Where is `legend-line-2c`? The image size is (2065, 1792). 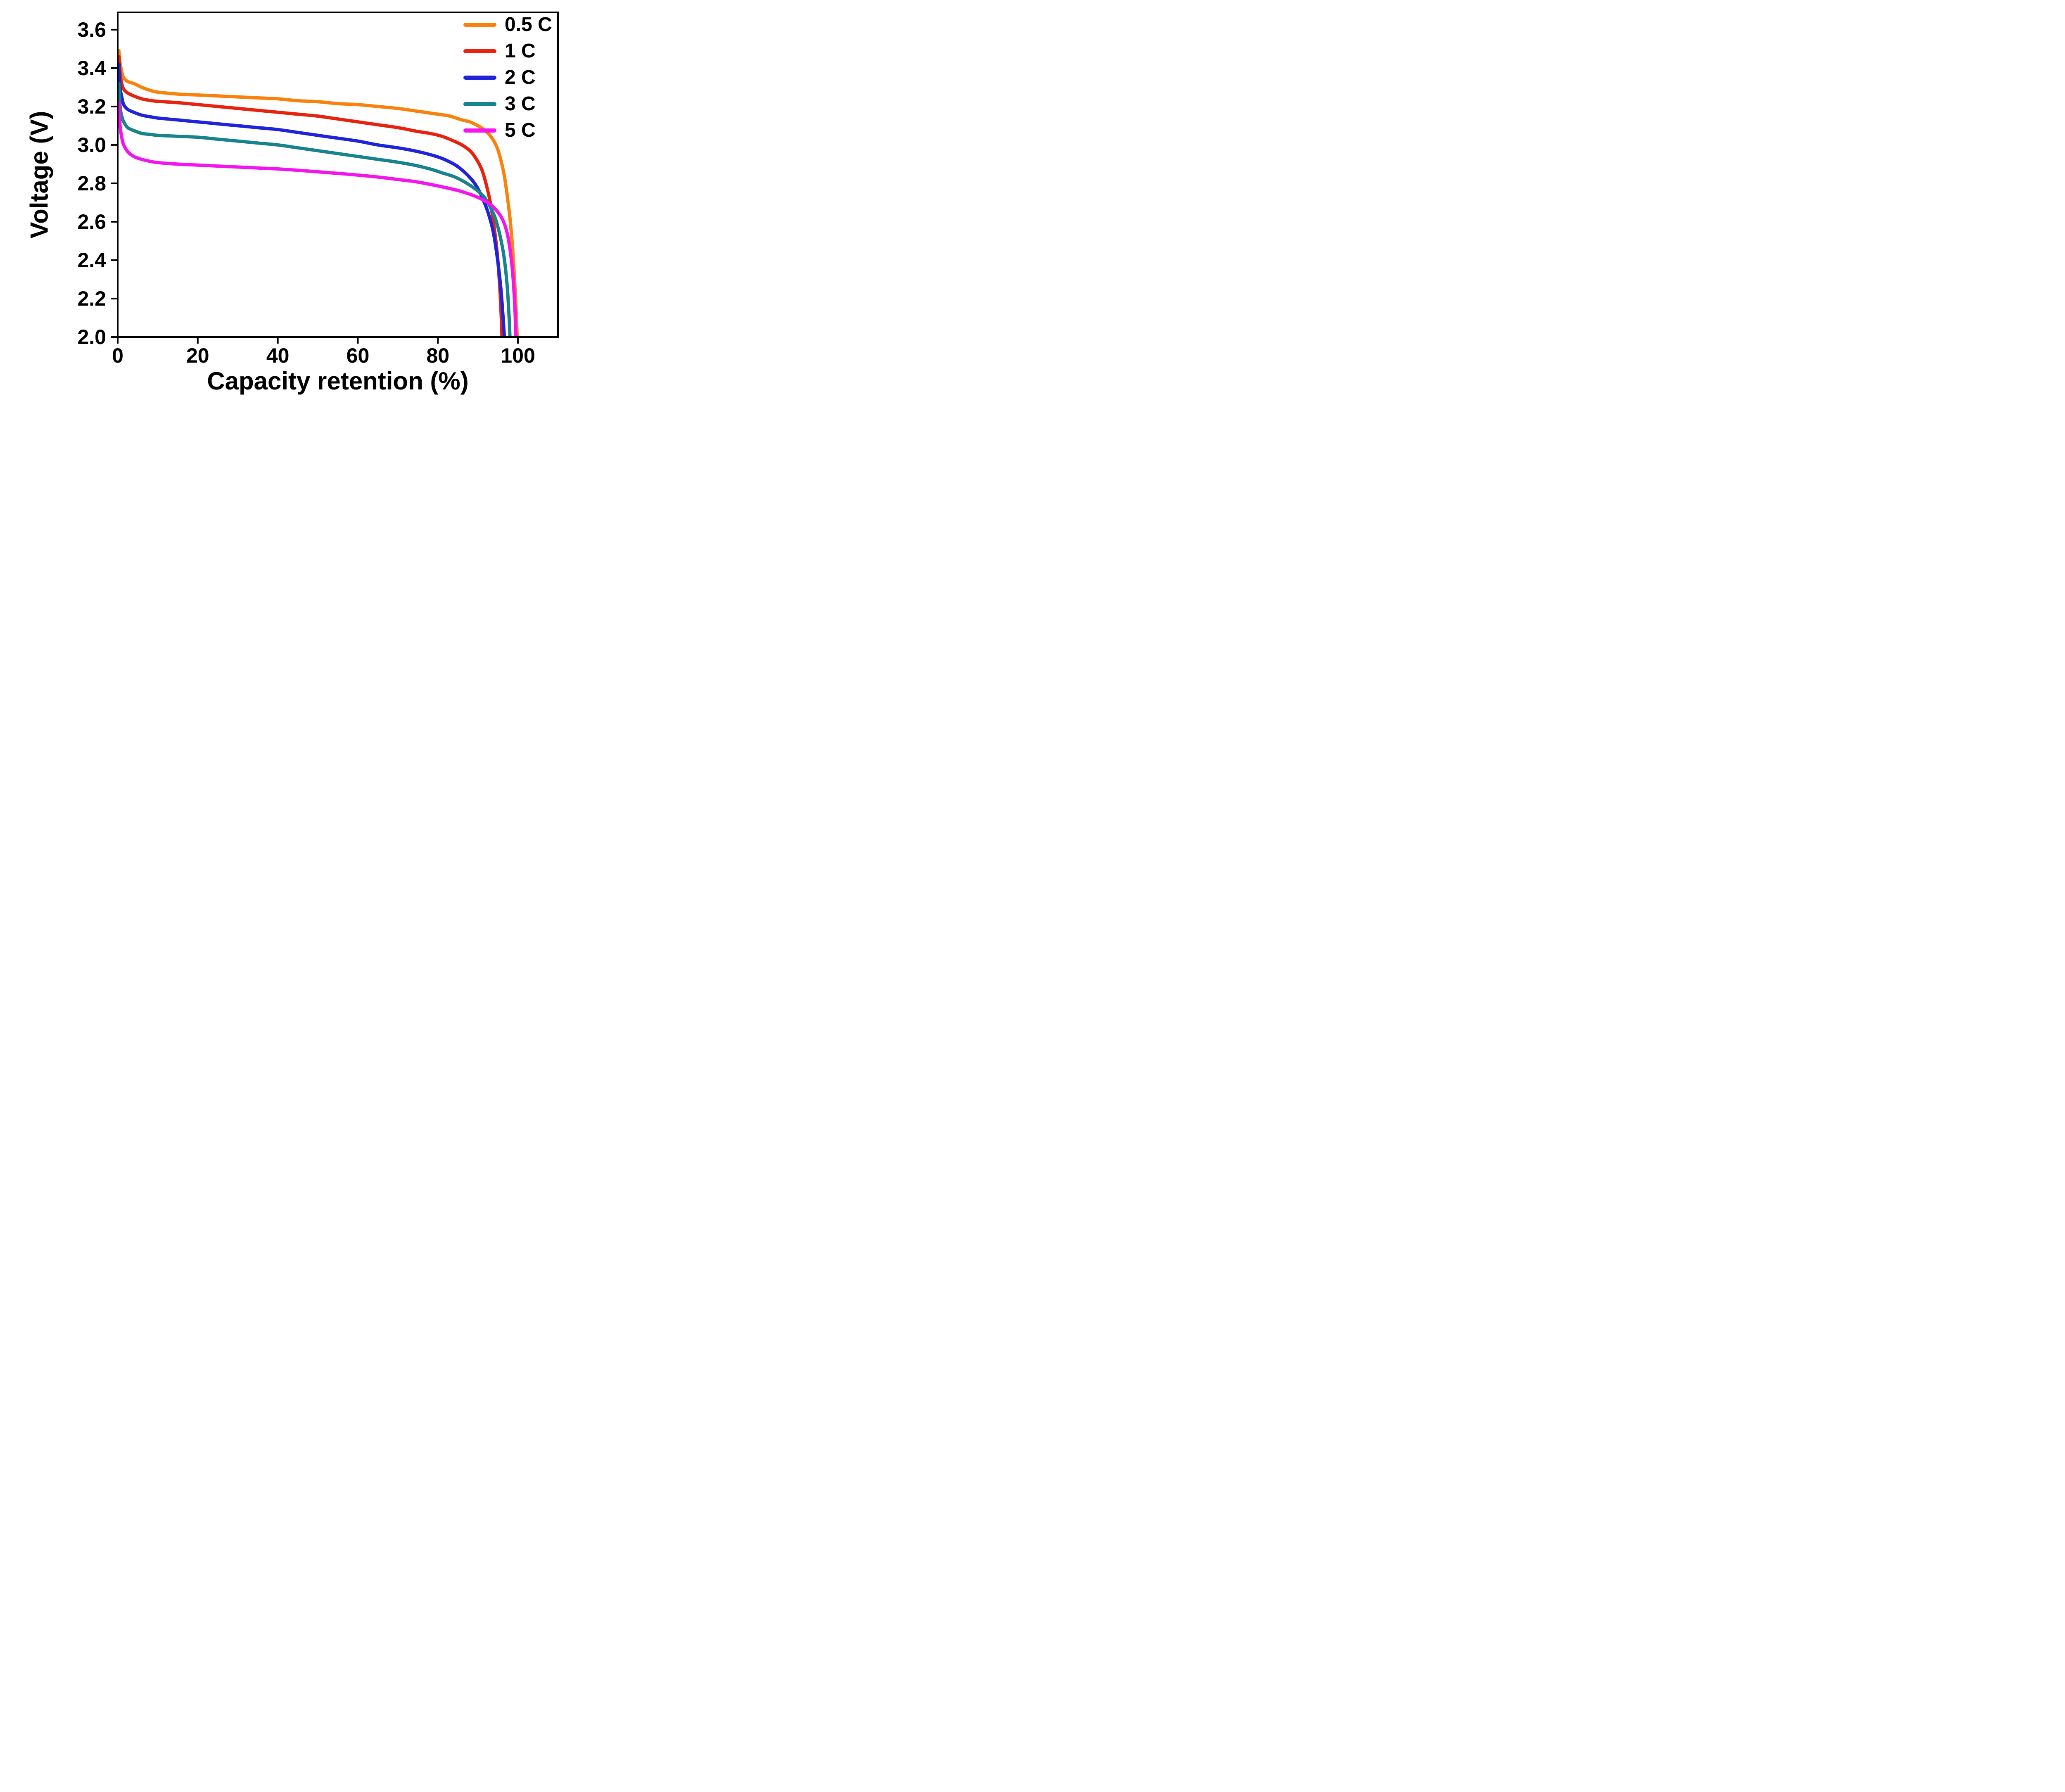
legend-line-2c is located at coordinates (479, 78).